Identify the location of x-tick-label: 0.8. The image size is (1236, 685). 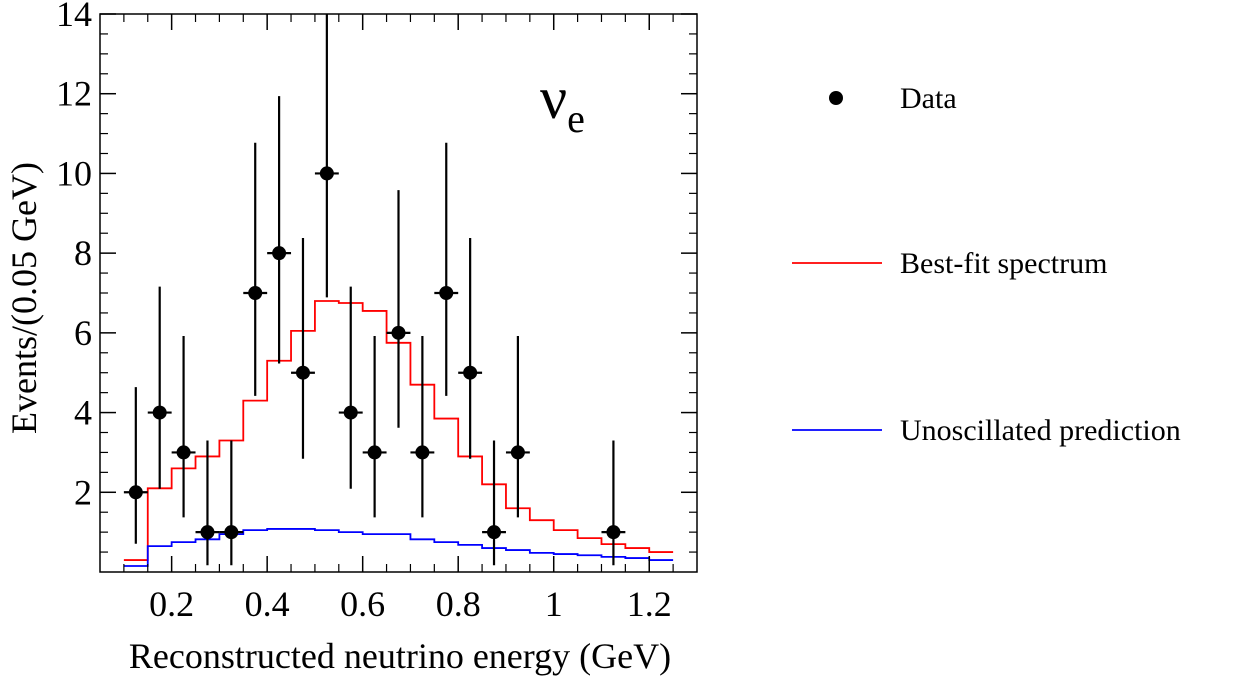
(458, 604).